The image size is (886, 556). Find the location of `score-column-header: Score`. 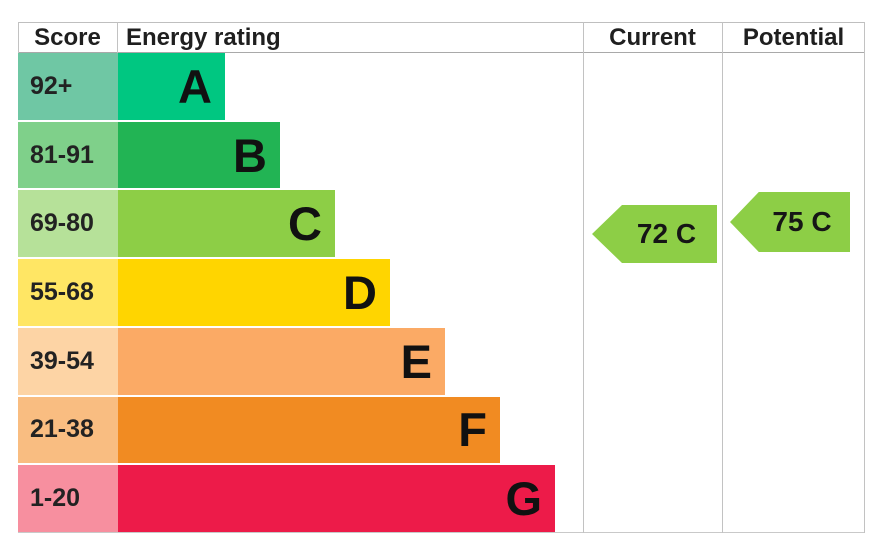

score-column-header: Score is located at coordinates (67, 37).